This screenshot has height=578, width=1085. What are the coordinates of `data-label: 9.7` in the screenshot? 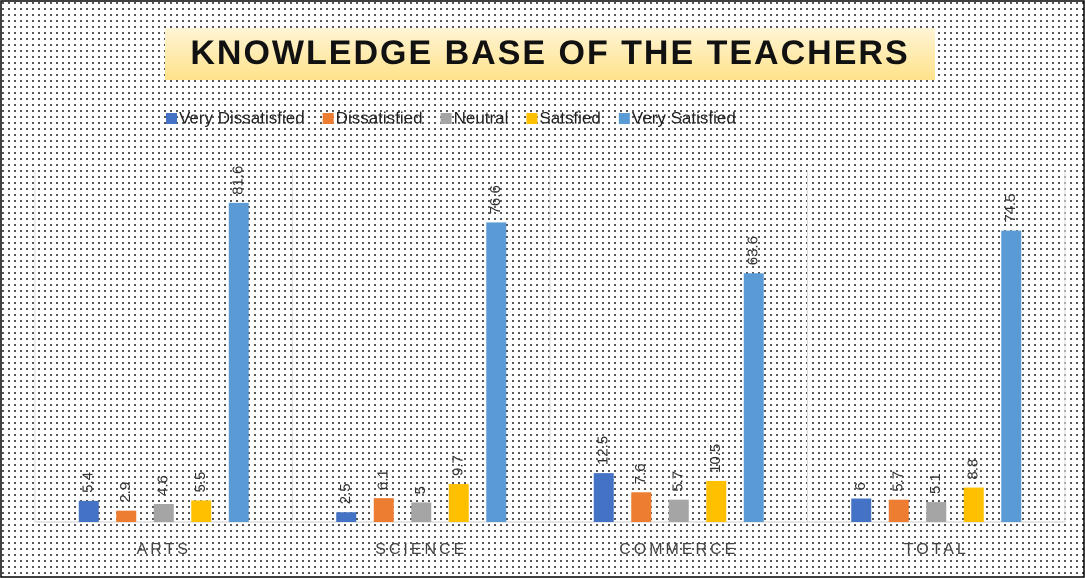 It's located at (458, 465).